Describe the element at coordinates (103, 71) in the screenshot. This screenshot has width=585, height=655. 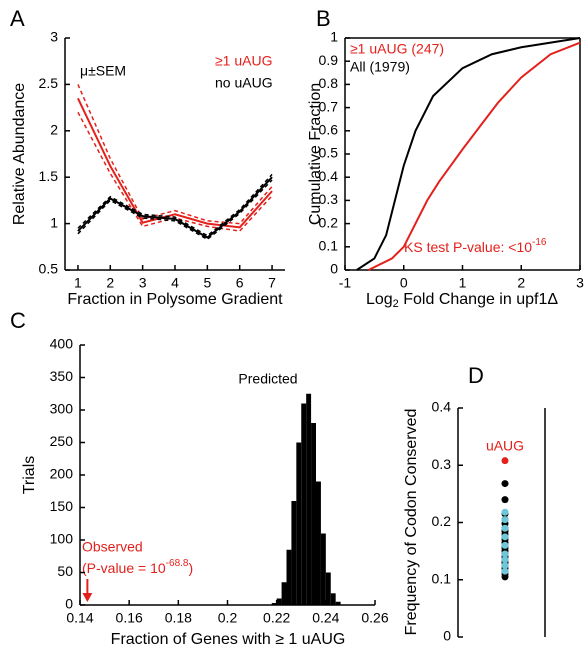
I see `annotation: μ±SEM` at that location.